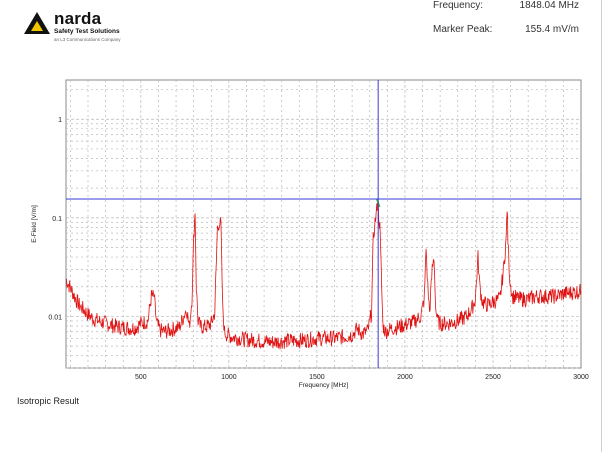  What do you see at coordinates (87, 31) in the screenshot?
I see `logo-subtitle: Safety Test Solutions` at bounding box center [87, 31].